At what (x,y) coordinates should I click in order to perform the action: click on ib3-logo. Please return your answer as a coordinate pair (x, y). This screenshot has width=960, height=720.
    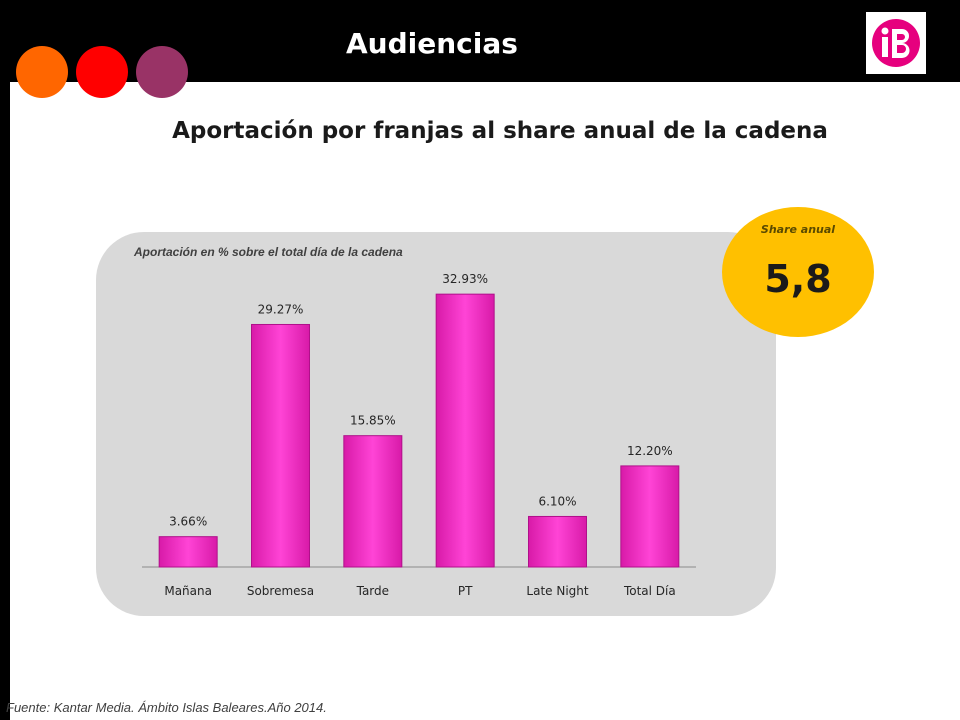
    Looking at the image, I should click on (896, 43).